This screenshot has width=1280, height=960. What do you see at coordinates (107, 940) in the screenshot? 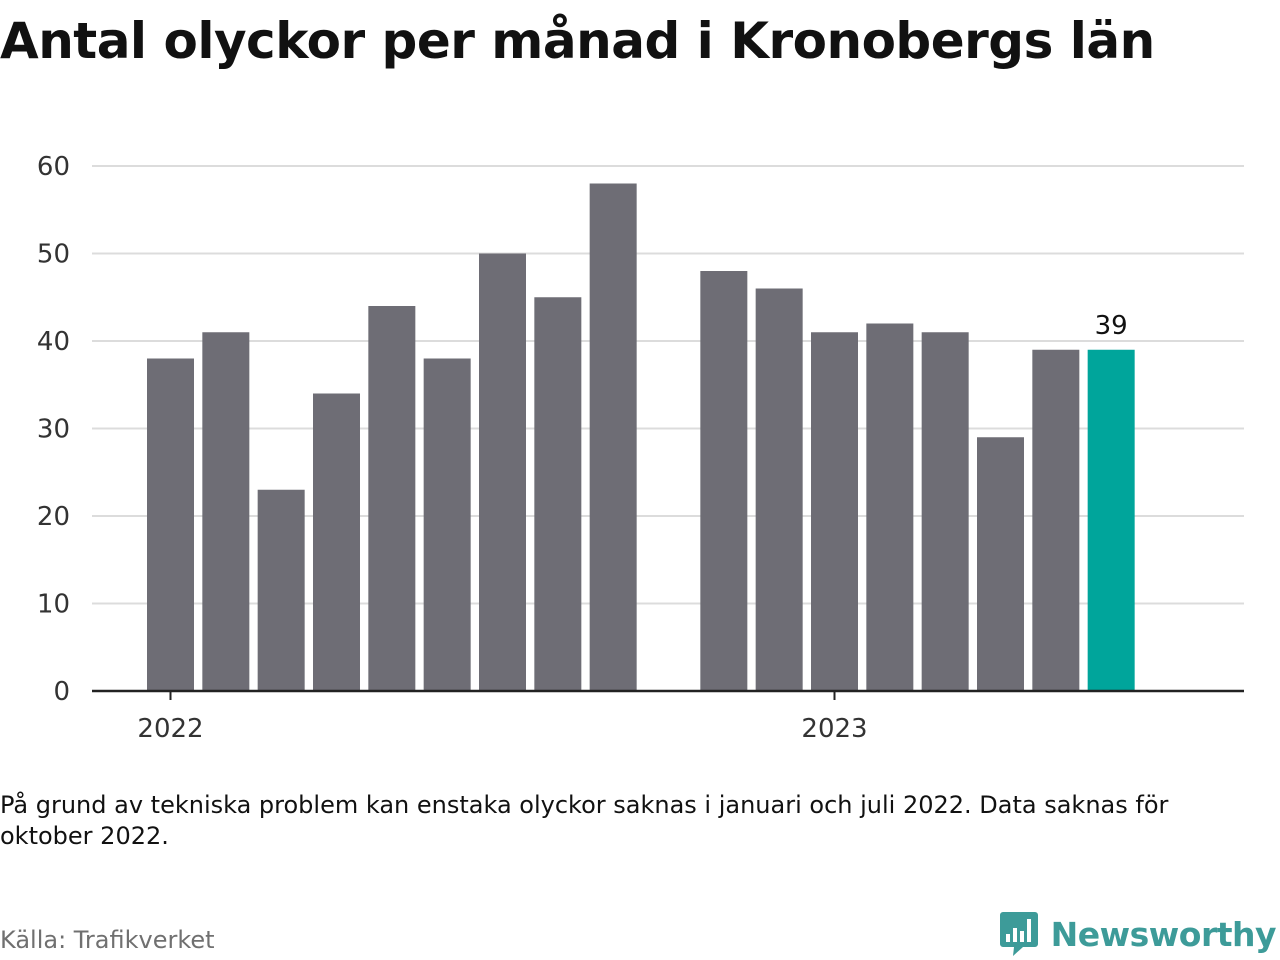
I see `source-text: Källa: Trafikverket` at bounding box center [107, 940].